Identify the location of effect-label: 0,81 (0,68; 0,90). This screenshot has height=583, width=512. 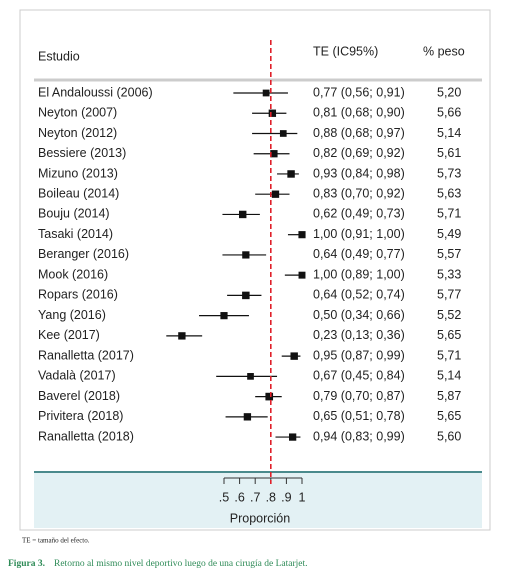
(359, 113).